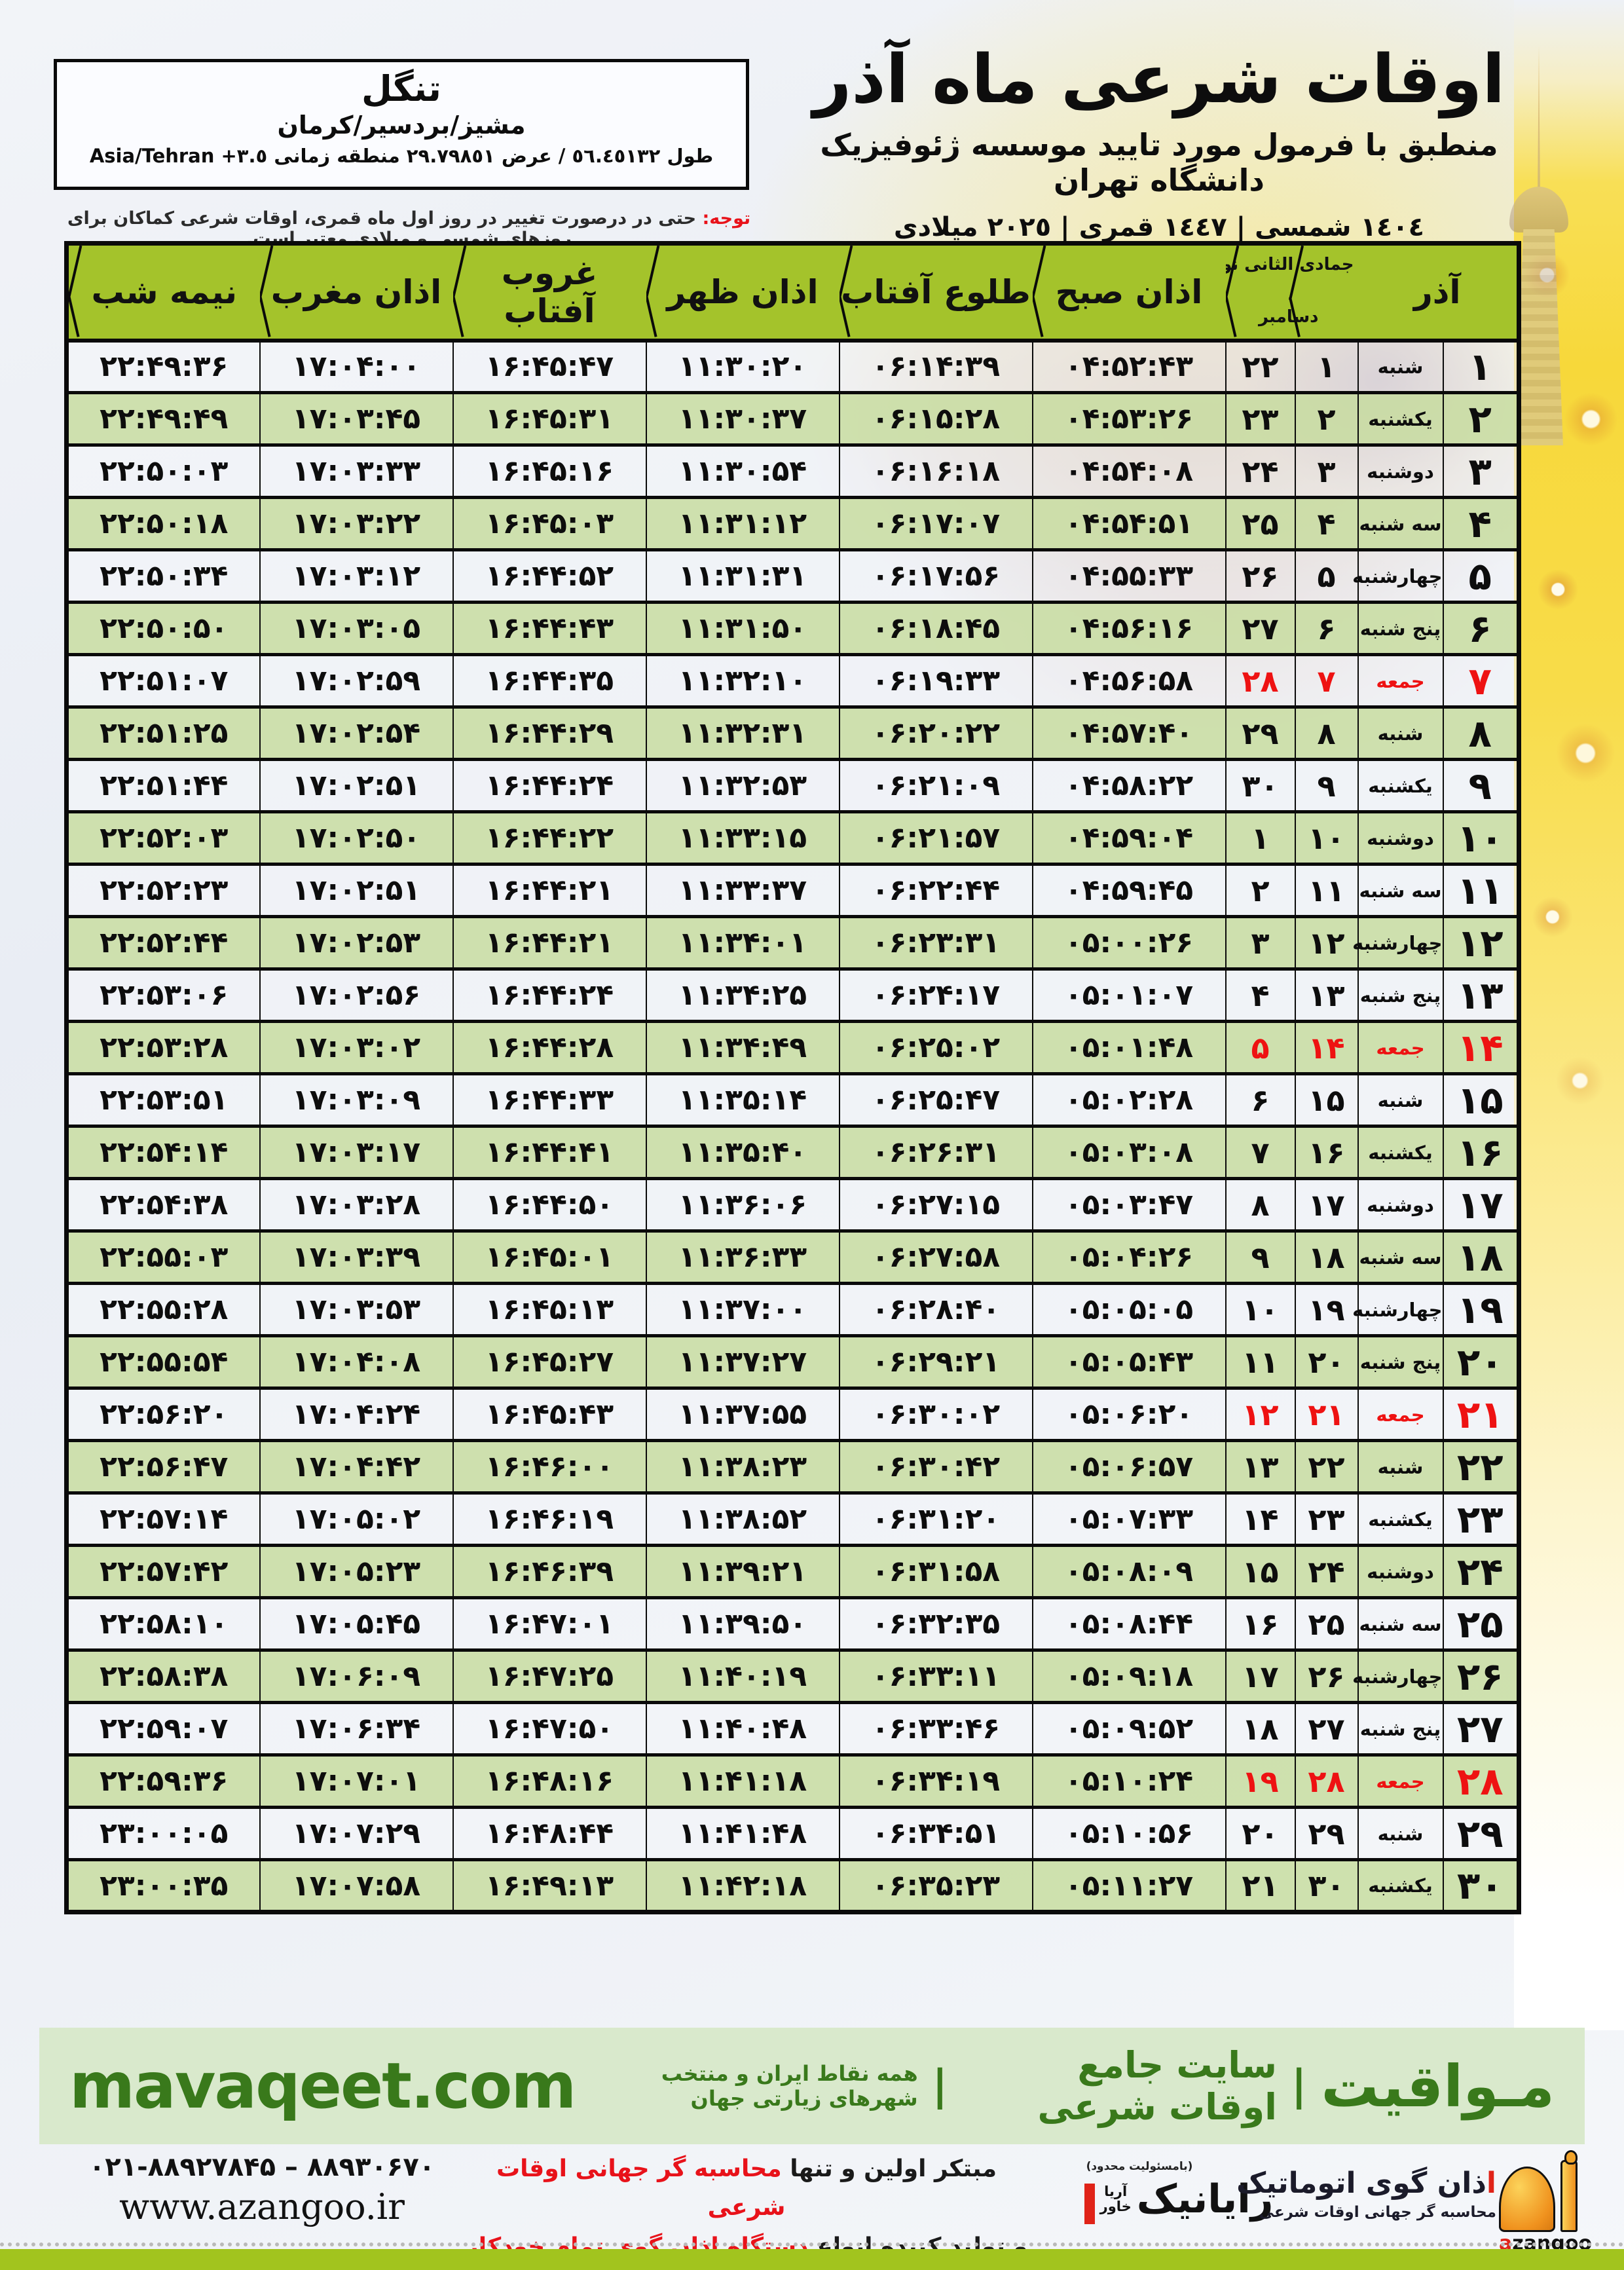 The height and width of the screenshot is (2270, 1624). Describe the element at coordinates (1129, 366) in the screenshot. I see `cell-fajr: ۰۴:۵۲:۴۳` at that location.